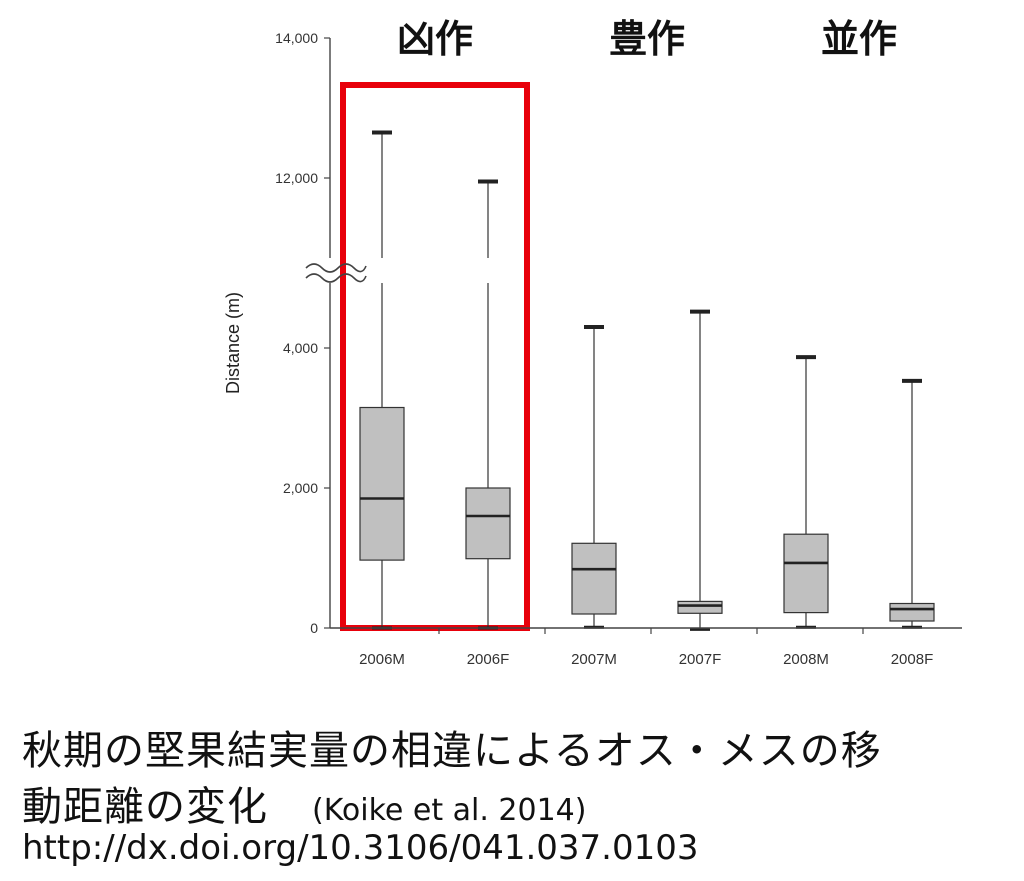 Image resolution: width=1024 pixels, height=881 pixels. Describe the element at coordinates (296, 38) in the screenshot. I see `y-tick-label: 14,000` at that location.